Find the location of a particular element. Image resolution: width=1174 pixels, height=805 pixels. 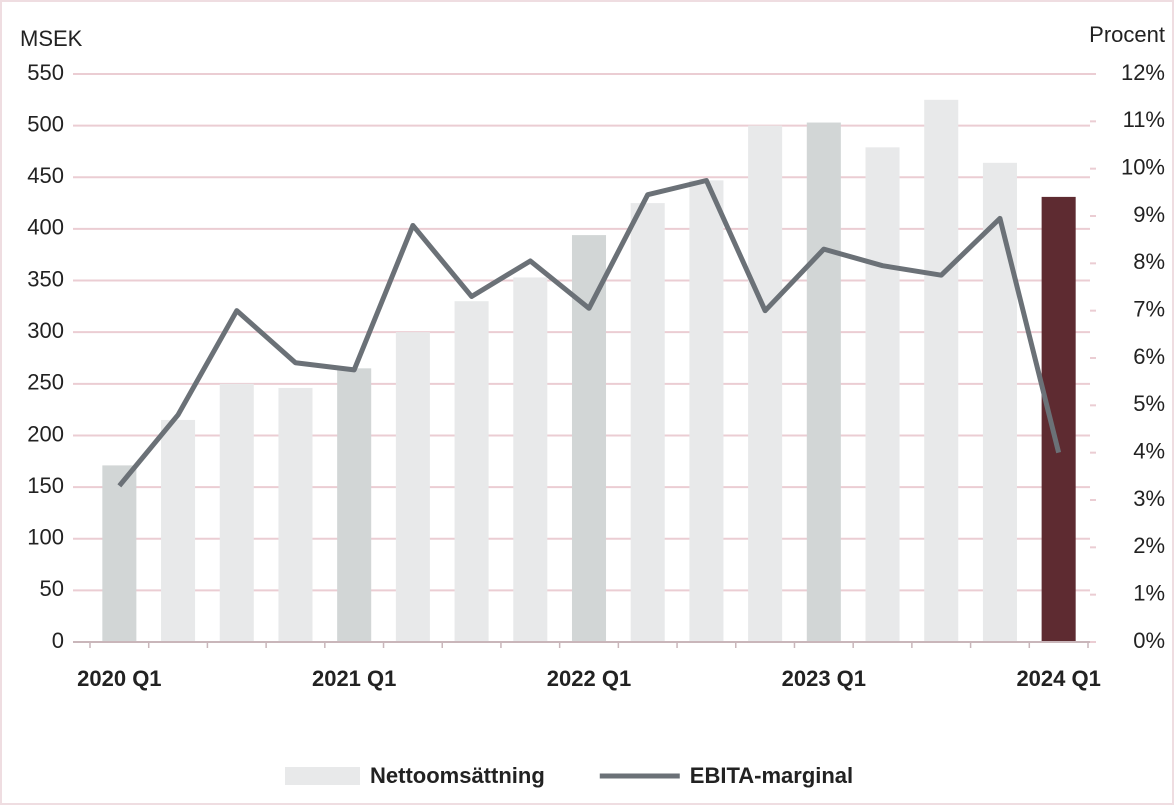

x-tick-label: 2023 Q1 is located at coordinates (824, 678).